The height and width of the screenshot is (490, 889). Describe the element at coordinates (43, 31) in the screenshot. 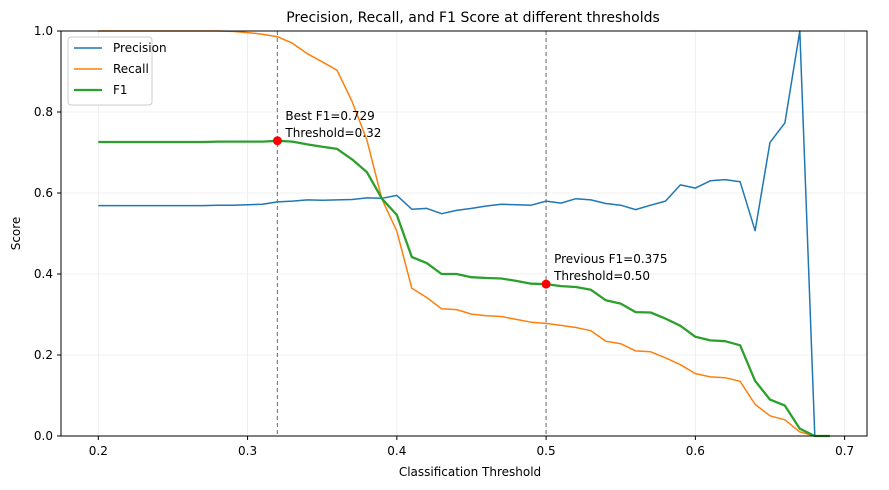

I see `y-tick-label-5: 1.0` at that location.